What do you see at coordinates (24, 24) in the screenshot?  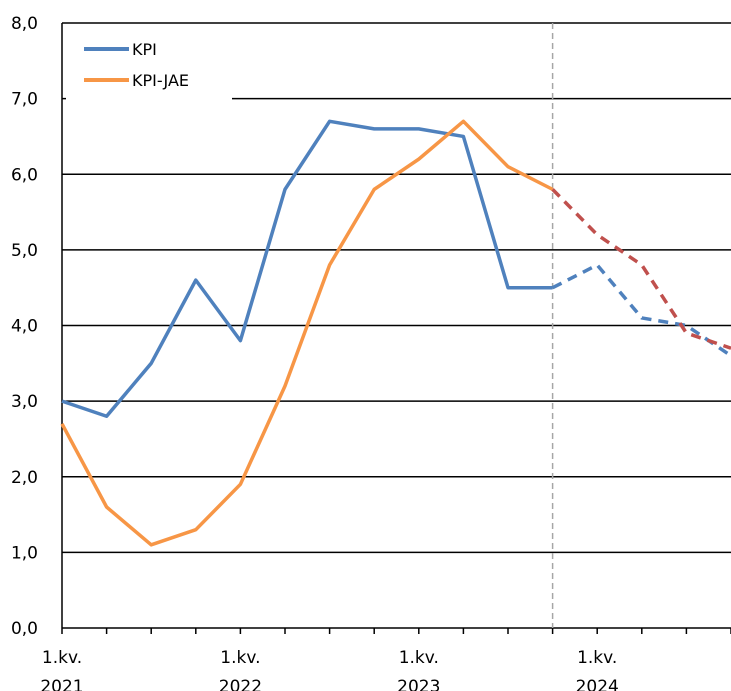 I see `y-tick-label: 8,0` at bounding box center [24, 24].